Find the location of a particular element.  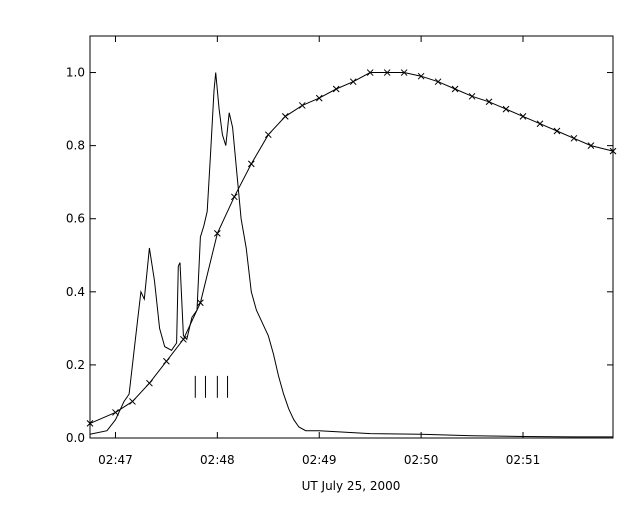

x-tick-label: 02:50 is located at coordinates (421, 460).